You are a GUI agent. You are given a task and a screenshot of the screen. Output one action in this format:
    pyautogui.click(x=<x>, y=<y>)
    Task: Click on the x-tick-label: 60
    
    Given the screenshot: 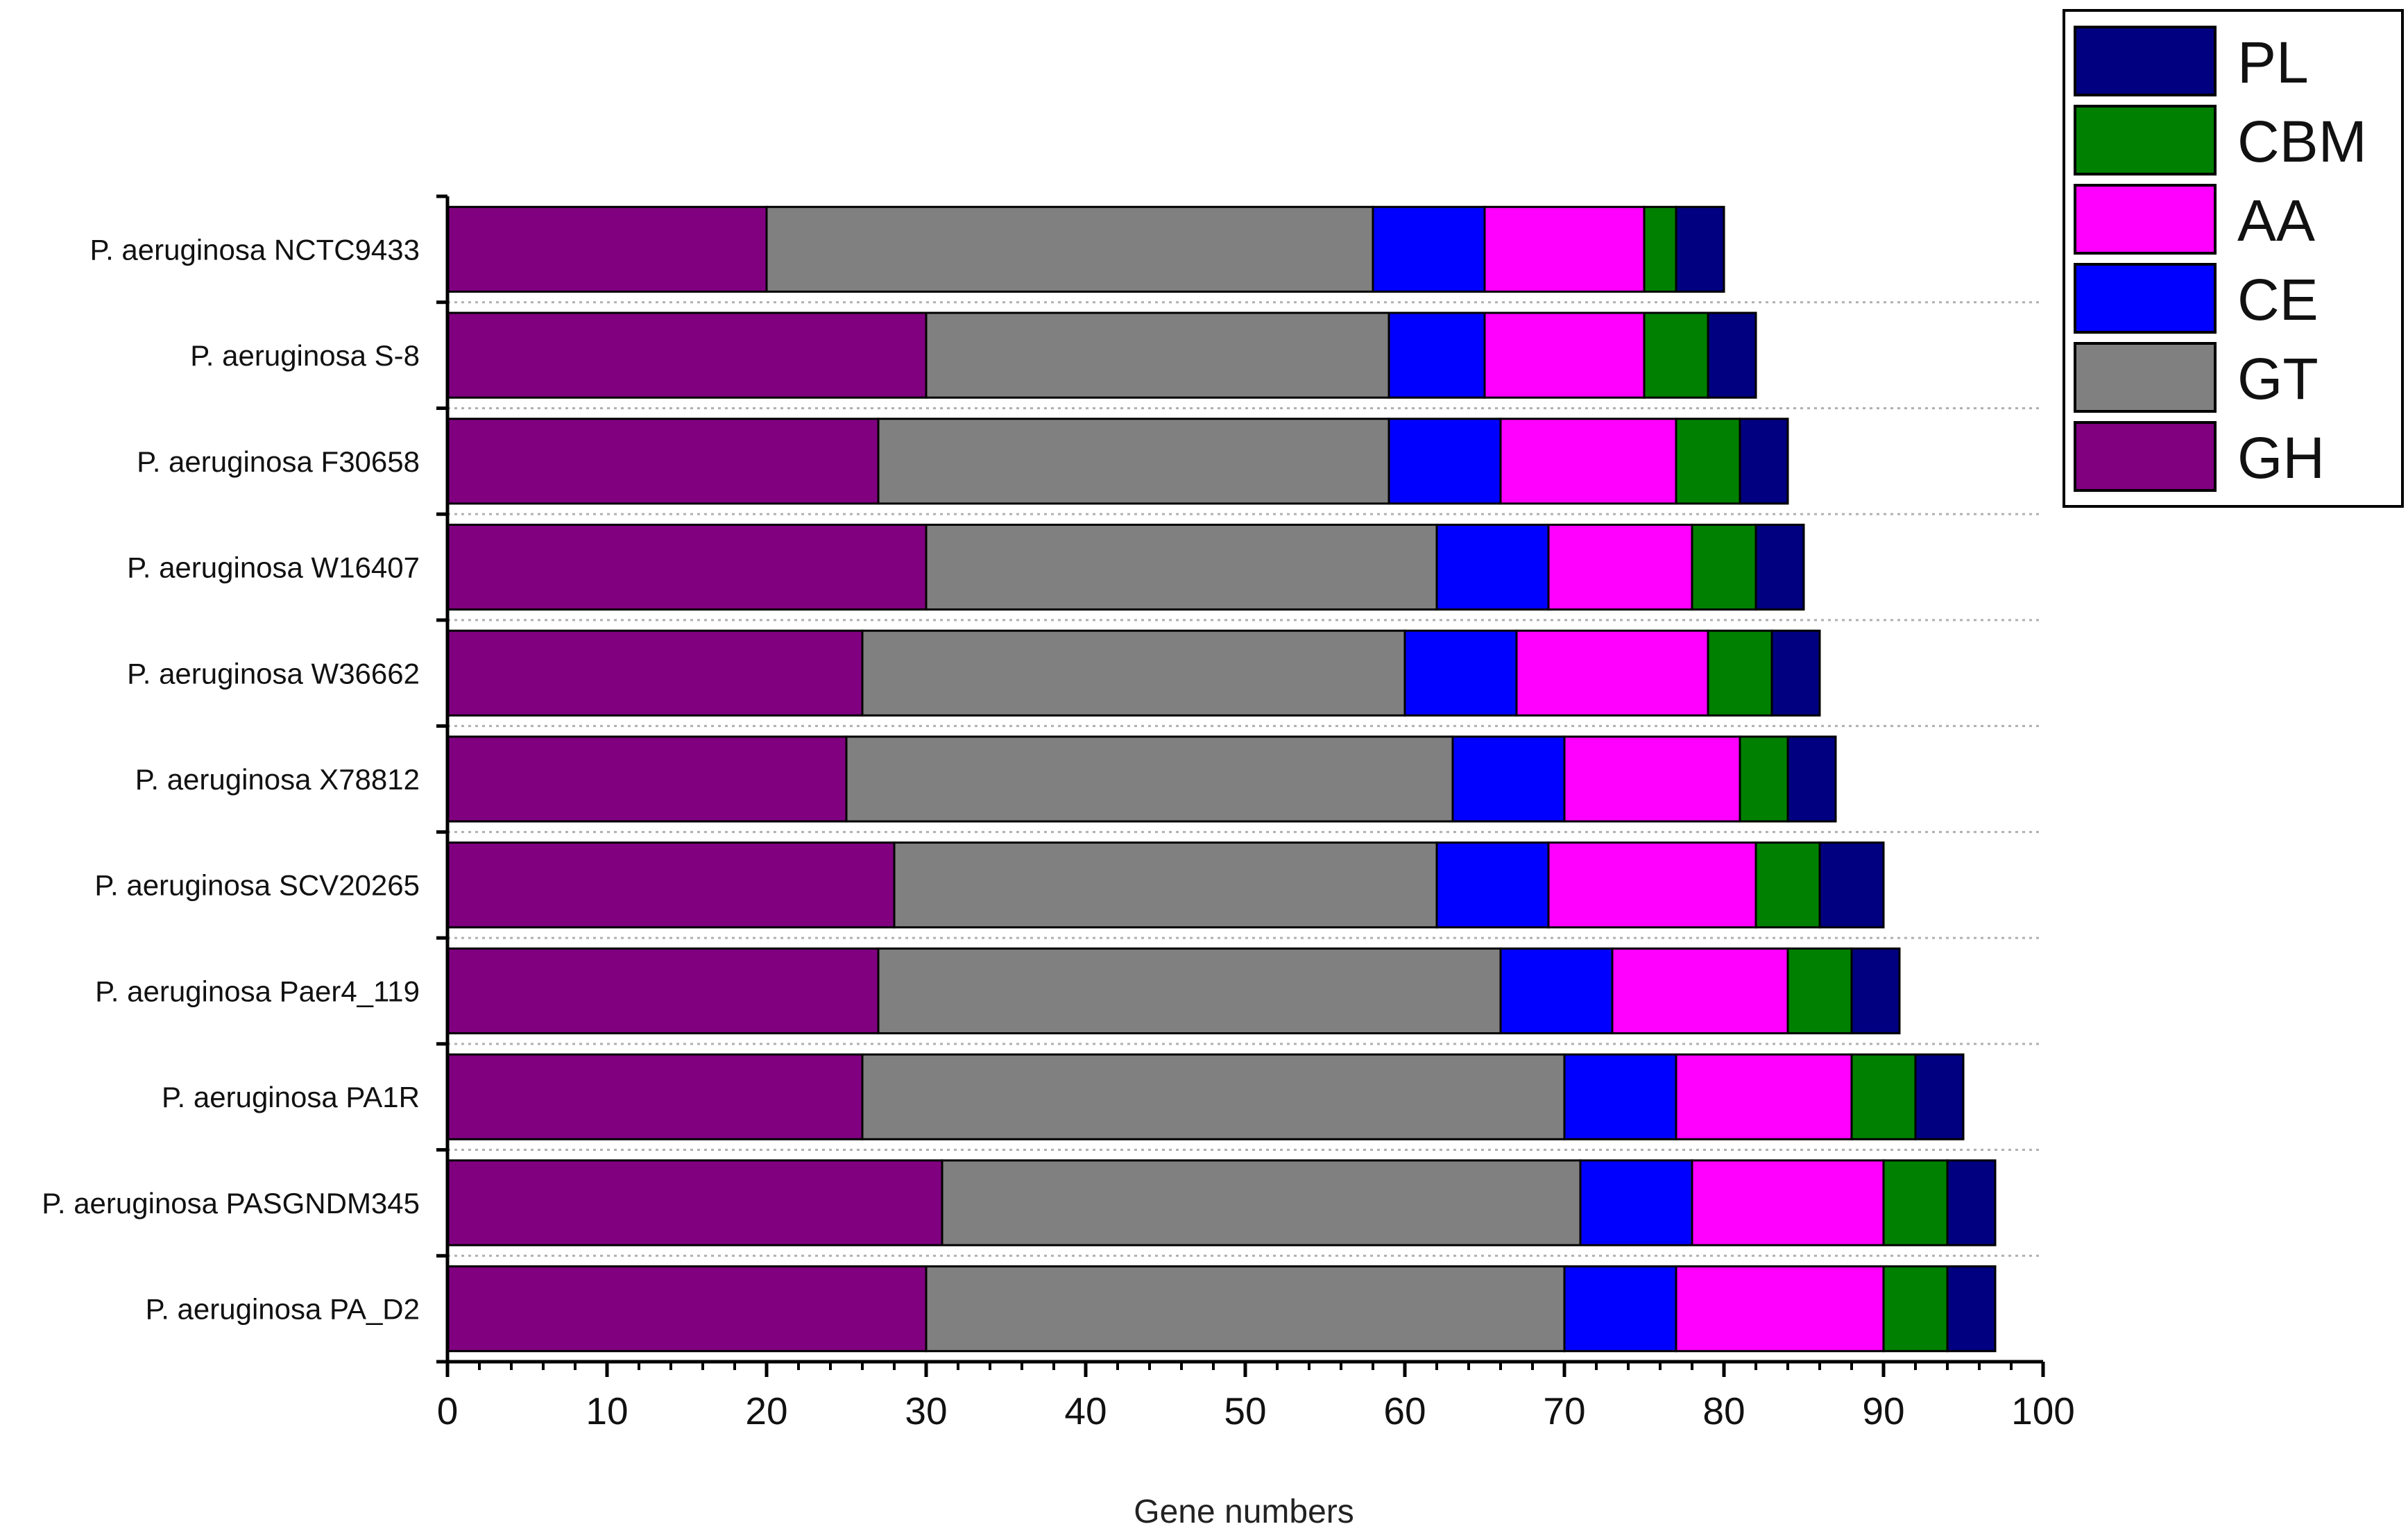 What is the action you would take?
    pyautogui.click(x=1404, y=1410)
    